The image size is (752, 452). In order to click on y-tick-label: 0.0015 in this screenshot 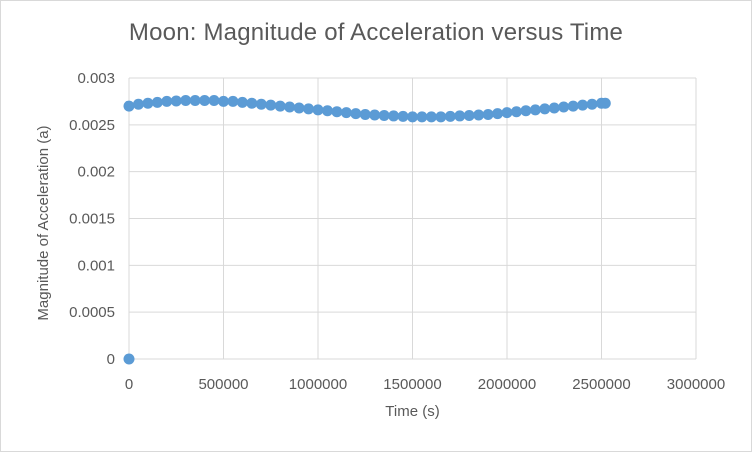, I will do `click(92, 219)`.